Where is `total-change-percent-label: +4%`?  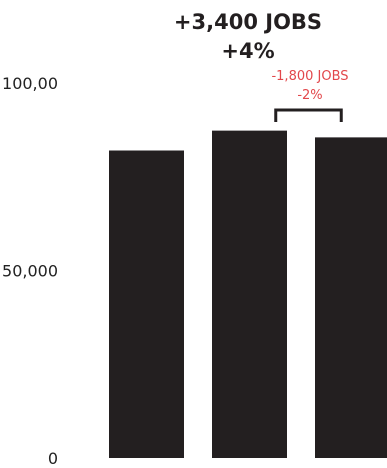
total-change-percent-label: +4% is located at coordinates (247, 51).